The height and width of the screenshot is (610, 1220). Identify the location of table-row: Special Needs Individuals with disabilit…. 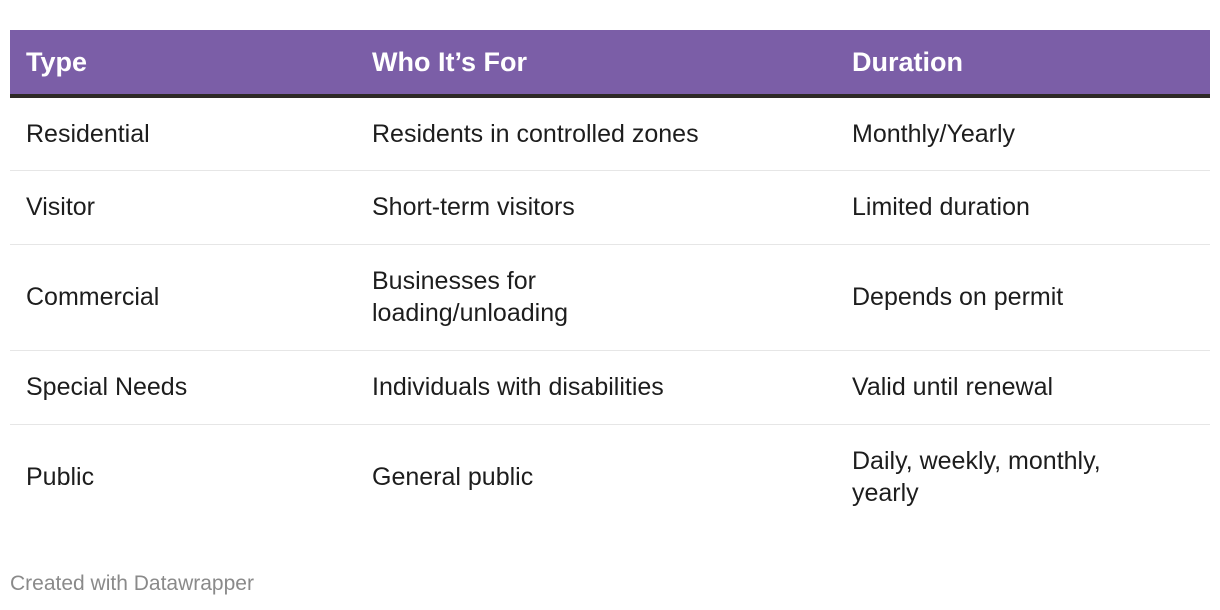
(610, 387).